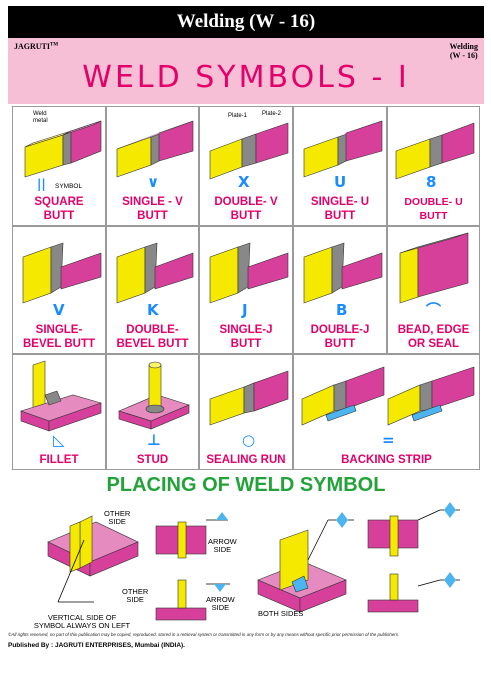 The image size is (491, 679). What do you see at coordinates (340, 202) in the screenshot?
I see `single-u-label-1: SINGLE- U` at bounding box center [340, 202].